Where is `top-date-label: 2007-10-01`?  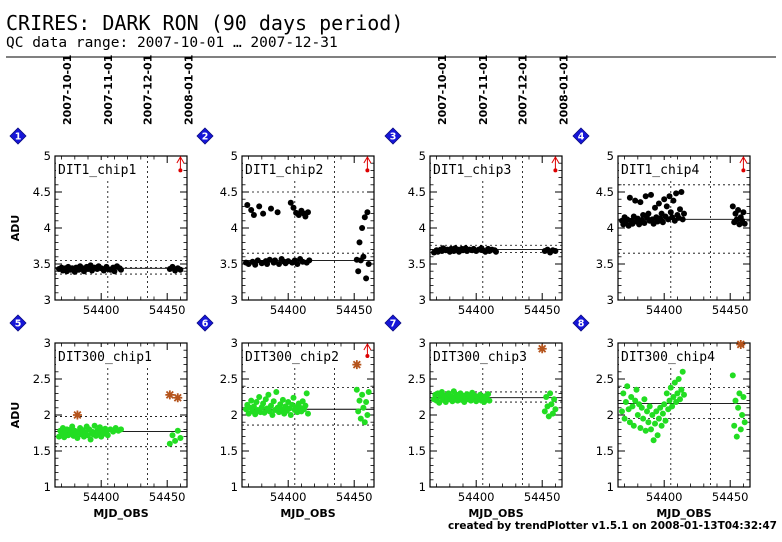 top-date-label: 2007-10-01 is located at coordinates (442, 90).